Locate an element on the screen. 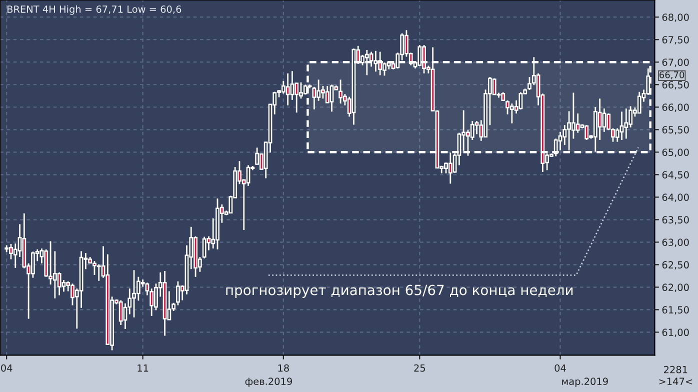 The height and width of the screenshot is (392, 698). text: BRENT 4H High = 67,71 Low = 60,6 is located at coordinates (95, 10).